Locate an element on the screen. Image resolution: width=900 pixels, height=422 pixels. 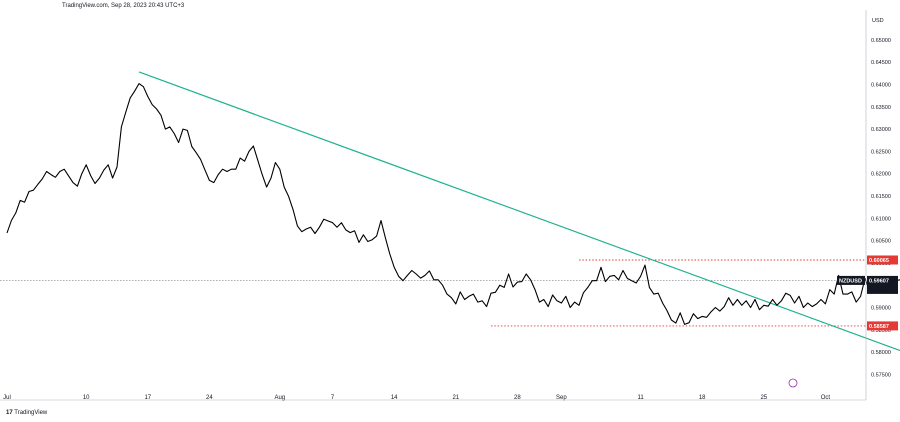
x-tick-label: Oct is located at coordinates (826, 398).